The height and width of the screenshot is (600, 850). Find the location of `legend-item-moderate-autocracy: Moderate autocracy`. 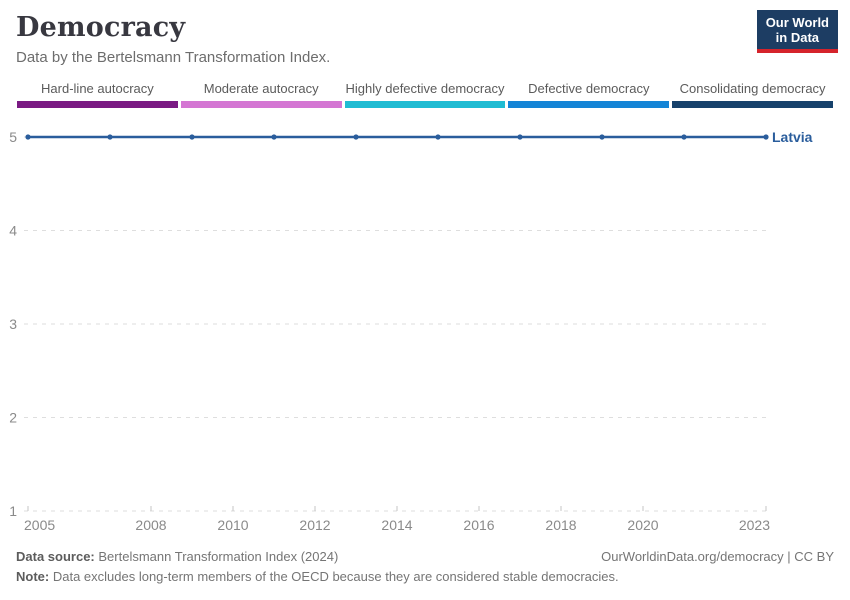

legend-item-moderate-autocracy: Moderate autocracy is located at coordinates (261, 94).